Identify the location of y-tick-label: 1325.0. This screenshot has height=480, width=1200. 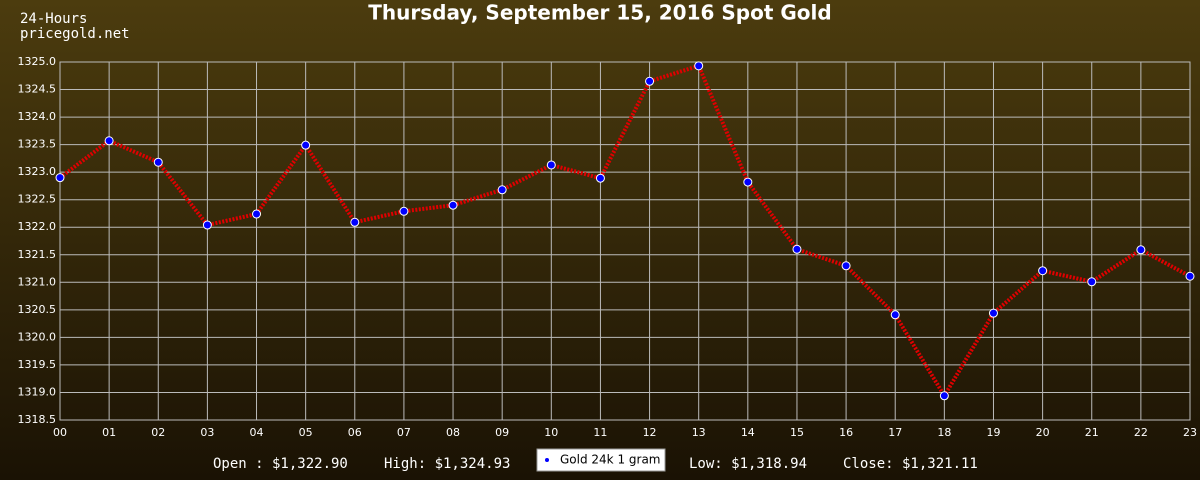
(37, 61).